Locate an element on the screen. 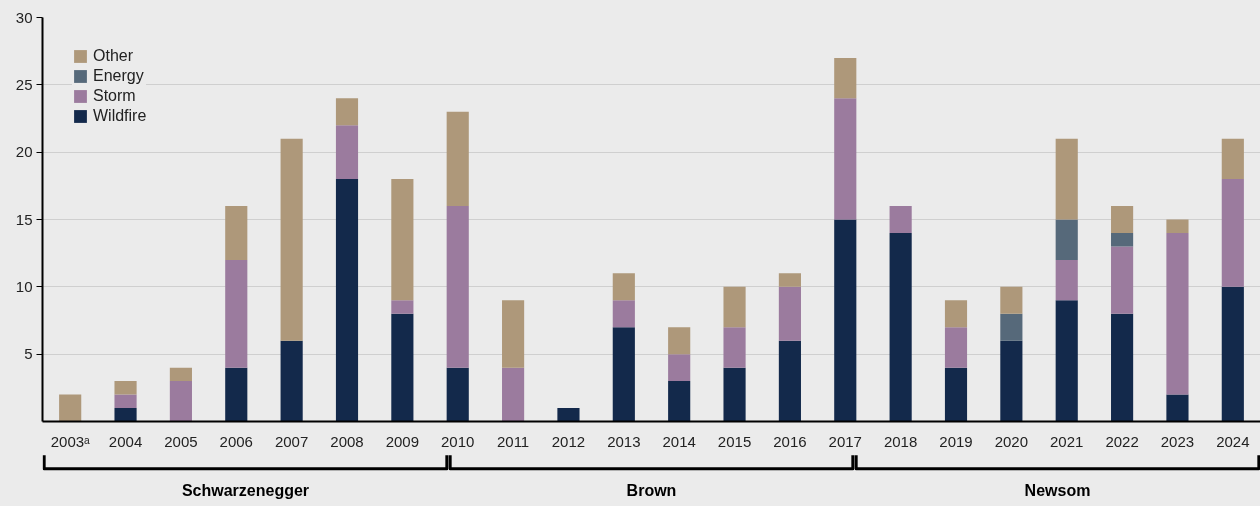  y-tick-label: 30 is located at coordinates (24, 17).